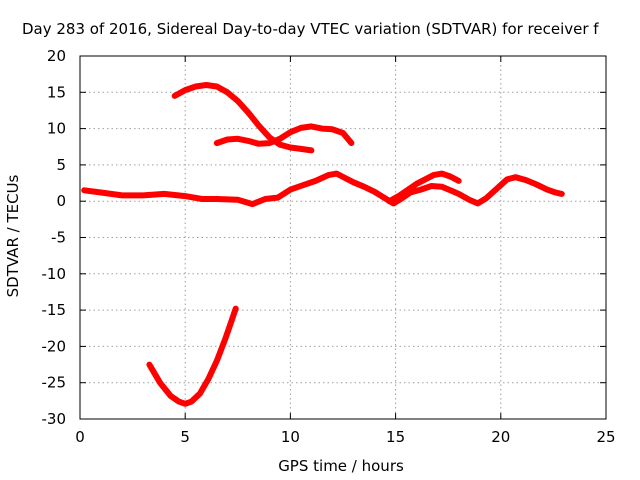 This screenshot has width=640, height=480. Describe the element at coordinates (54, 383) in the screenshot. I see `y-tick-label: -25` at that location.